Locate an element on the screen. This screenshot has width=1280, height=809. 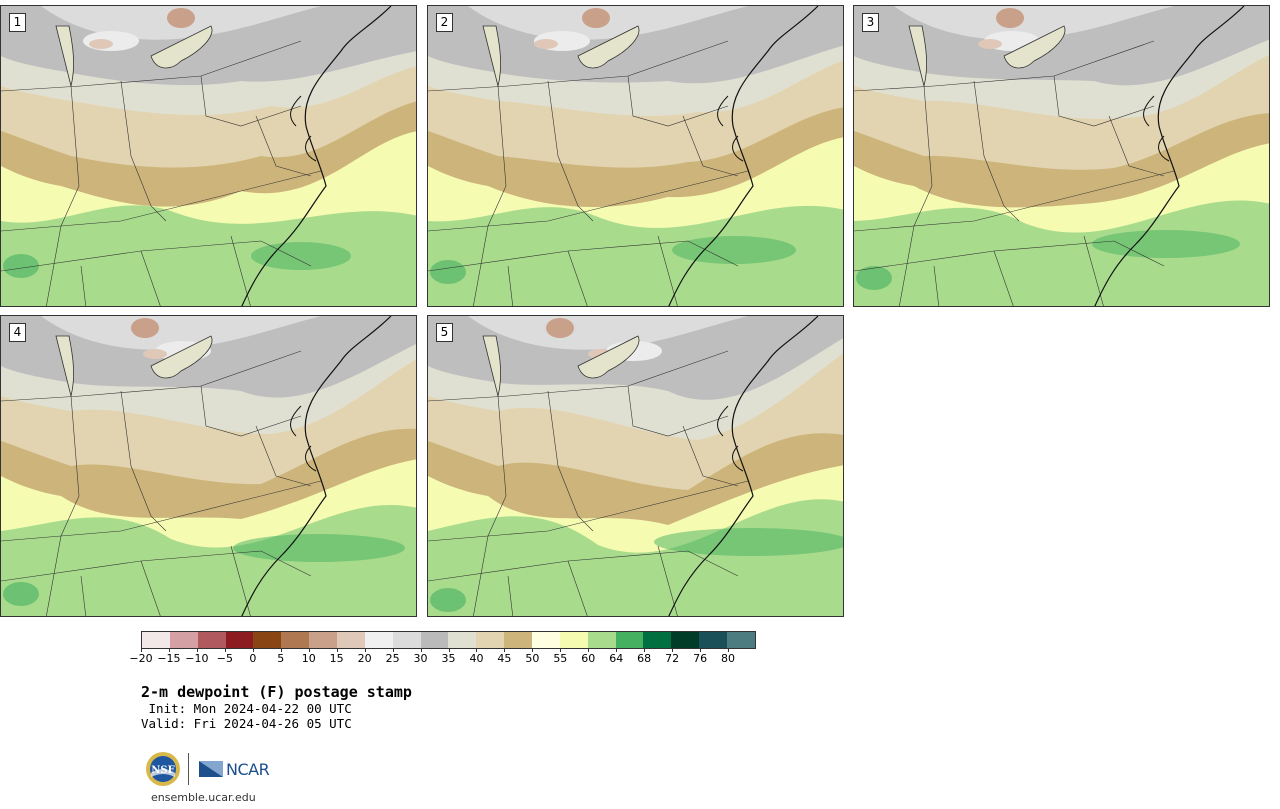
logos: NSF NCAR is located at coordinates (207, 769).